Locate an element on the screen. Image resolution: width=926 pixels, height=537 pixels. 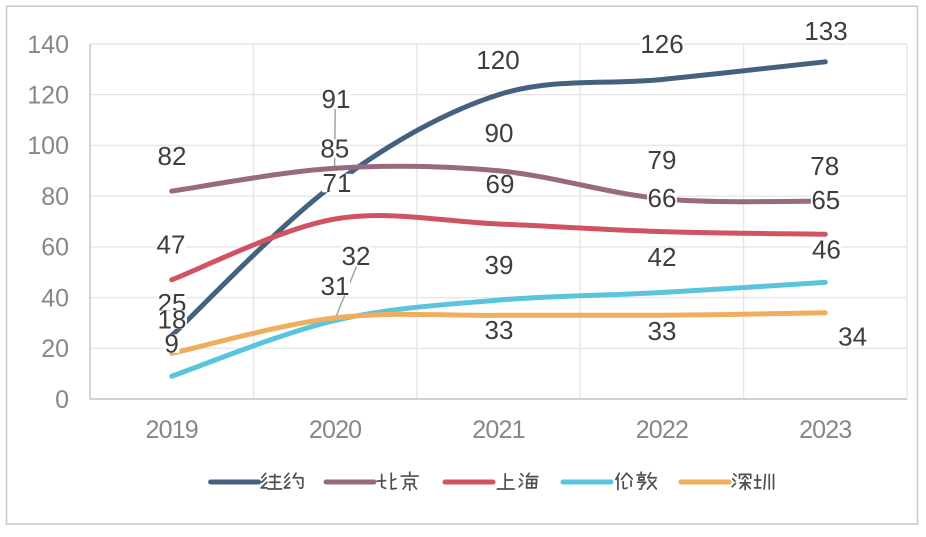
svg-text: 78 is located at coordinates (824, 166).